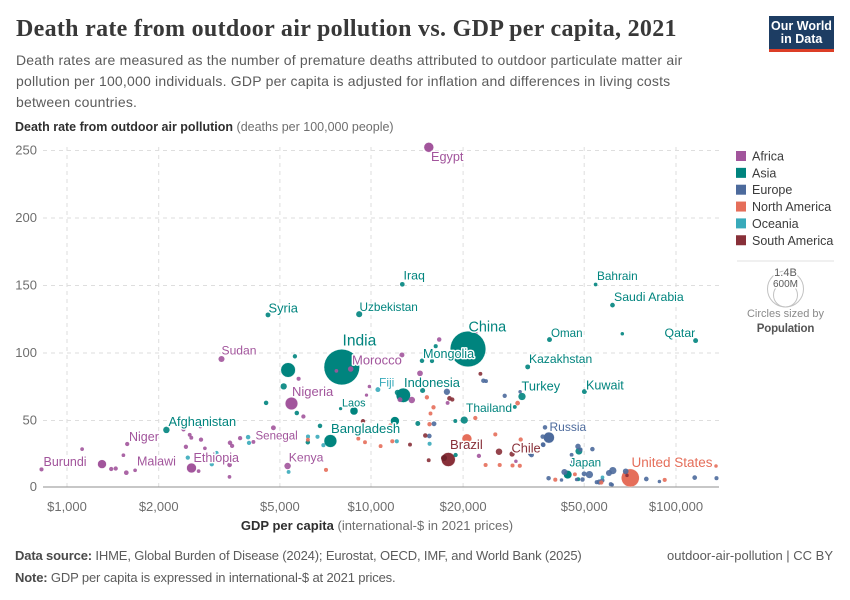  What do you see at coordinates (772, 190) in the screenshot?
I see `svg-text: Europe` at bounding box center [772, 190].